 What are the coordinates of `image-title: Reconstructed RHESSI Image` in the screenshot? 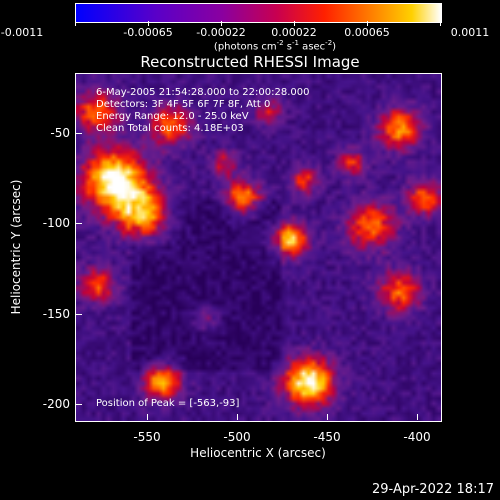 It's located at (250, 62).